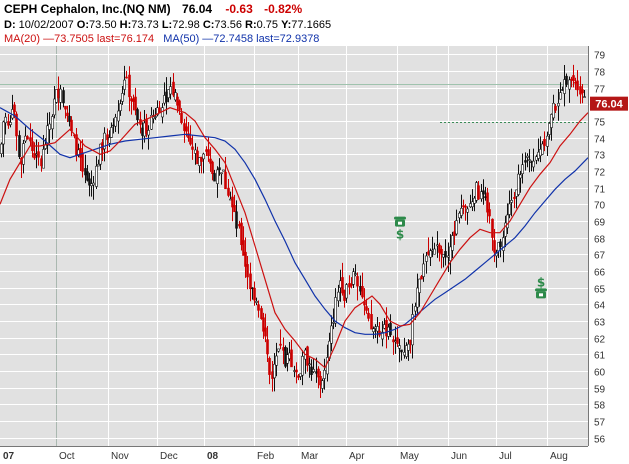 The height and width of the screenshot is (464, 629). Describe the element at coordinates (197, 9) in the screenshot. I see `last-price: 76.04` at that location.